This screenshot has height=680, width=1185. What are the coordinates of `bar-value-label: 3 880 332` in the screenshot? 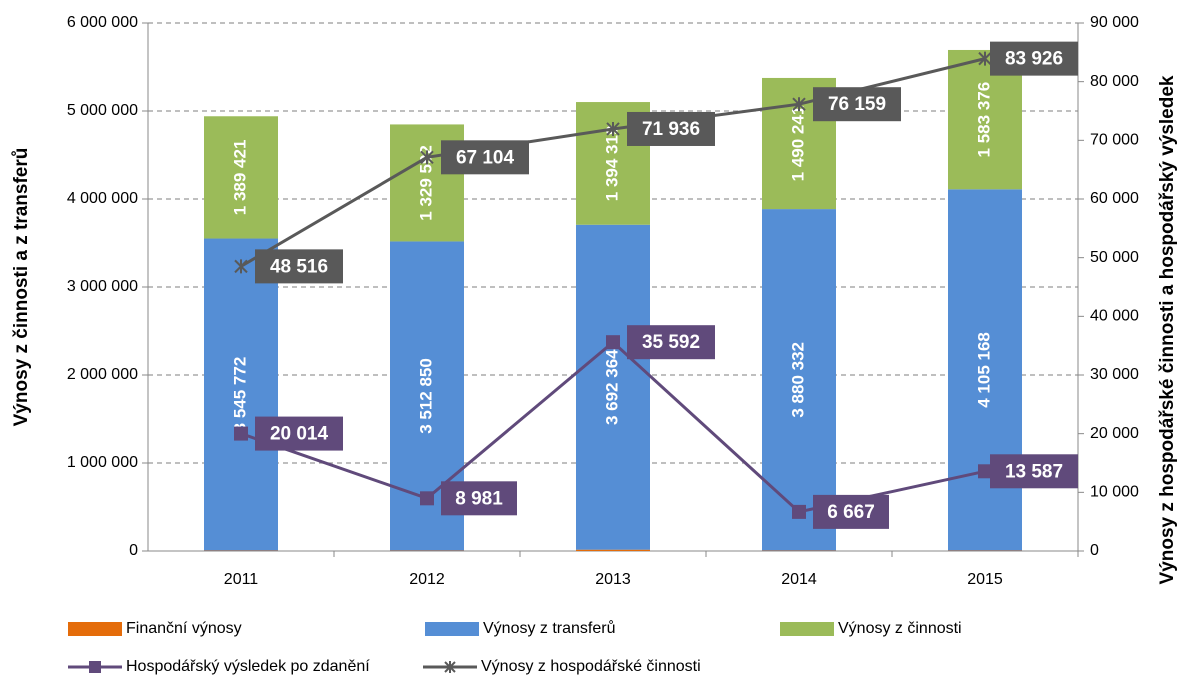 It's located at (797, 380).